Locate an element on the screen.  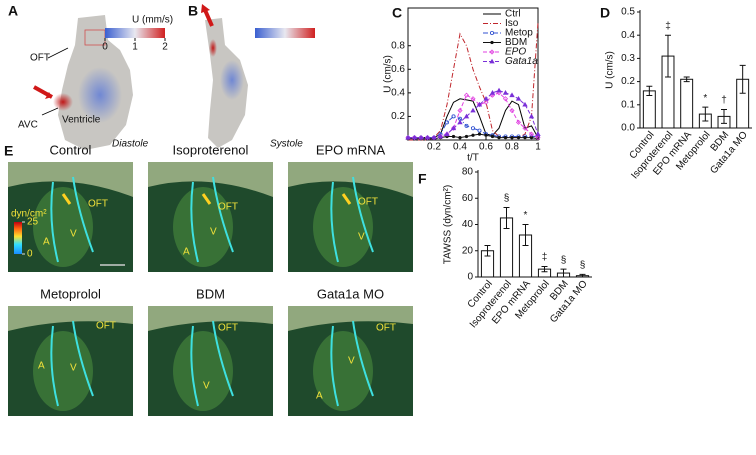
panel-a-image is located at coordinates (83, 82).